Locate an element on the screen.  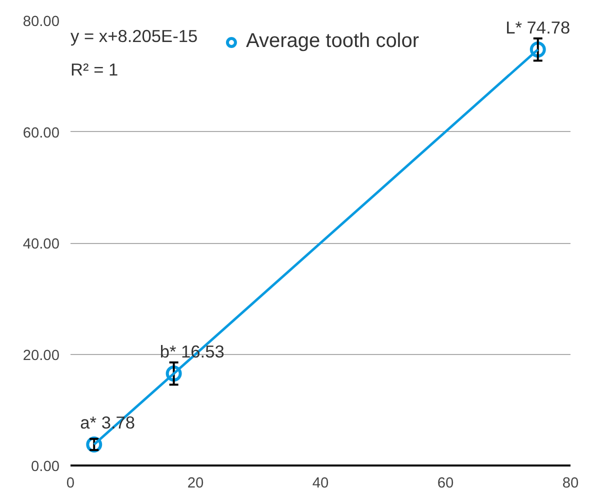
annotation: L* 74.78 is located at coordinates (538, 28).